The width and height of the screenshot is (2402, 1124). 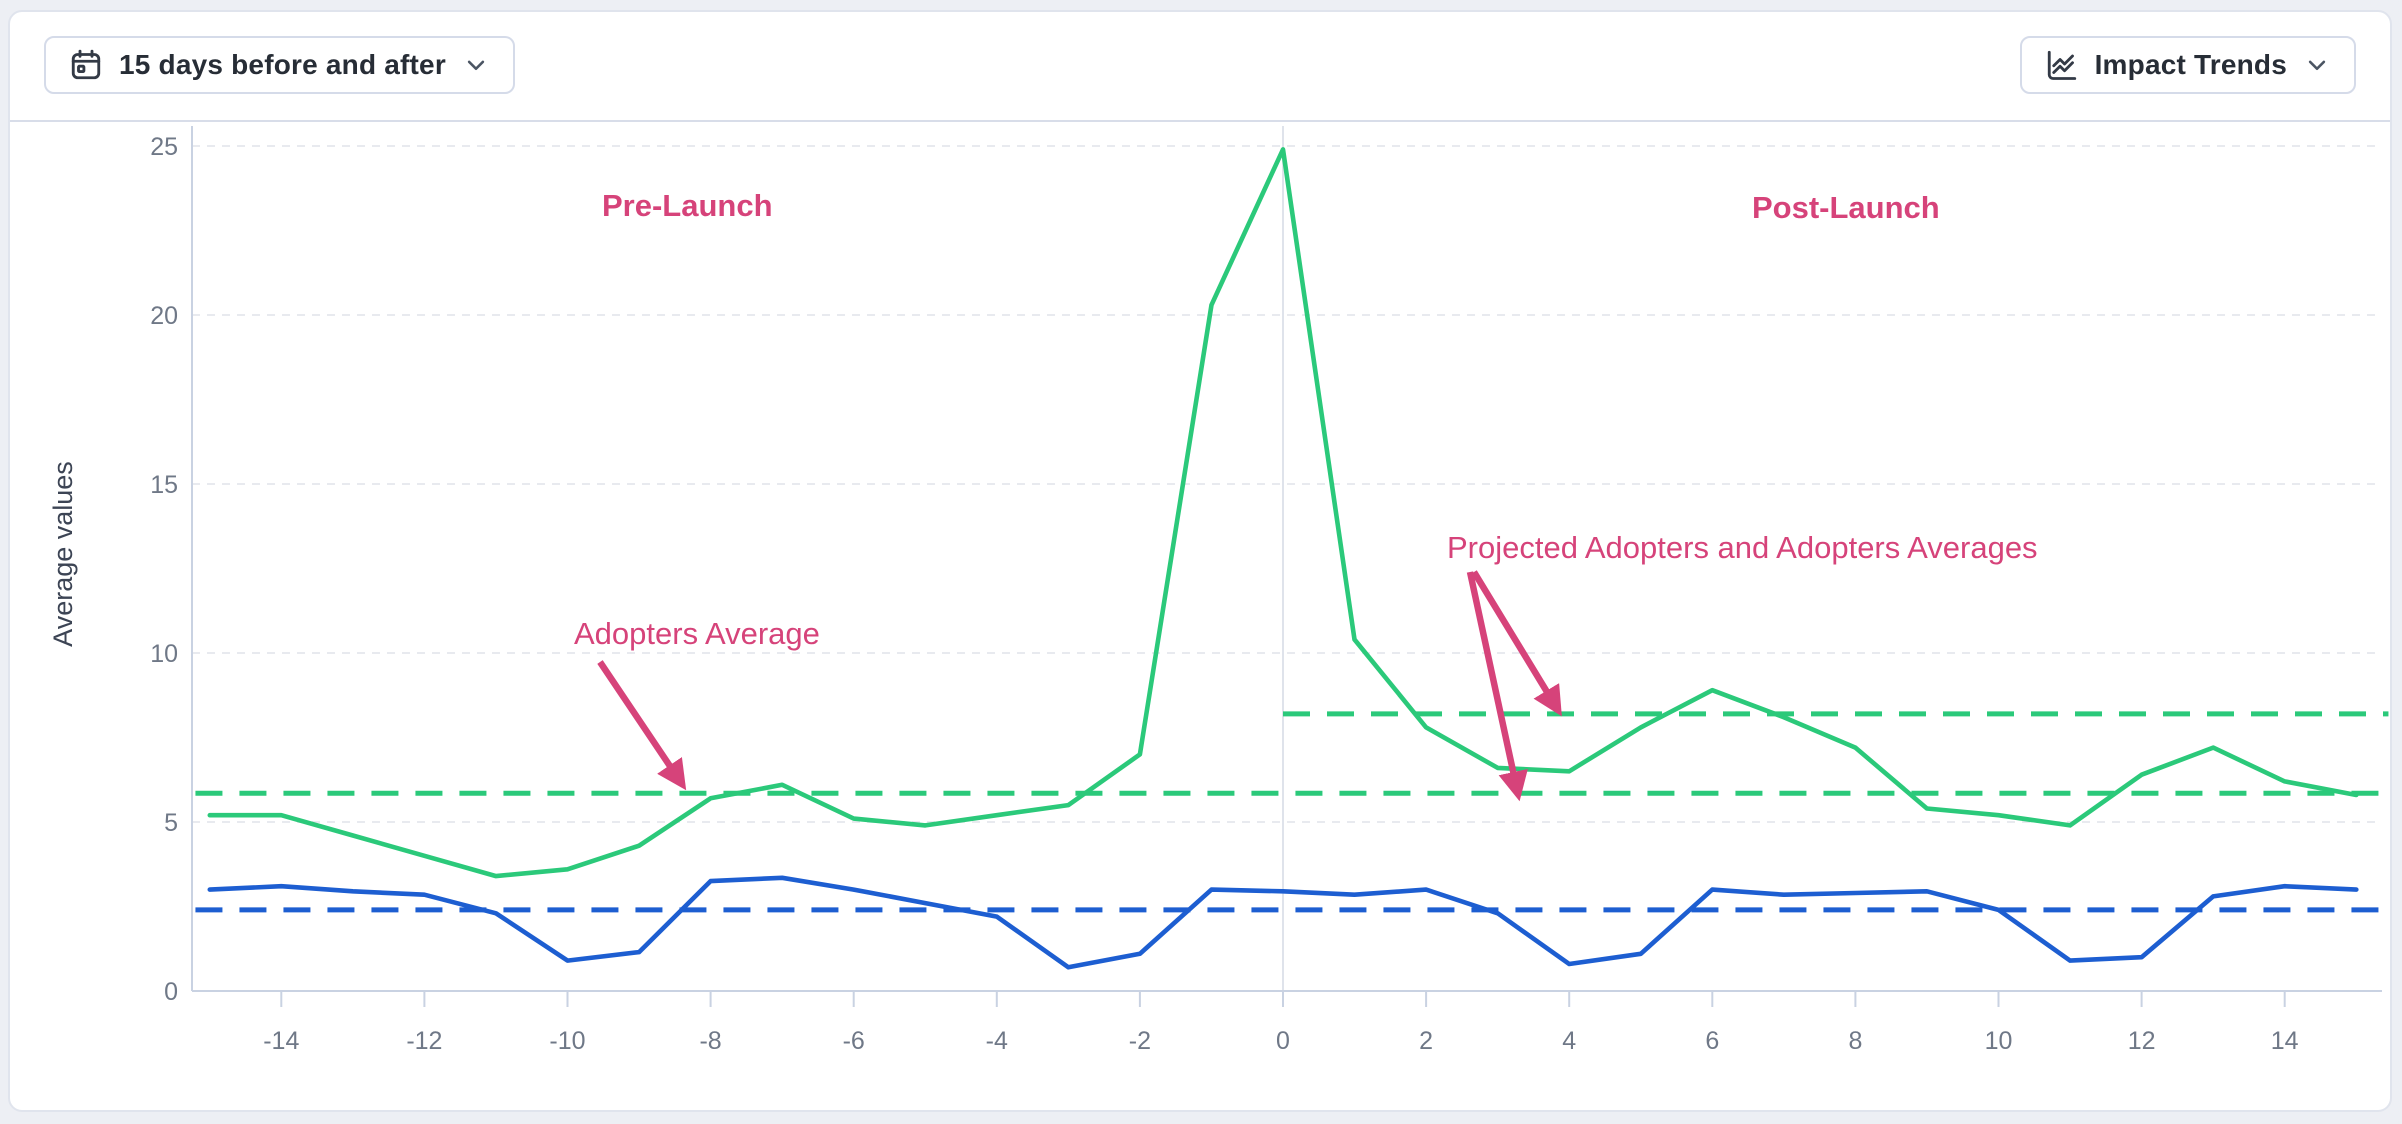 What do you see at coordinates (424, 1041) in the screenshot?
I see `x-tick-label: -12` at bounding box center [424, 1041].